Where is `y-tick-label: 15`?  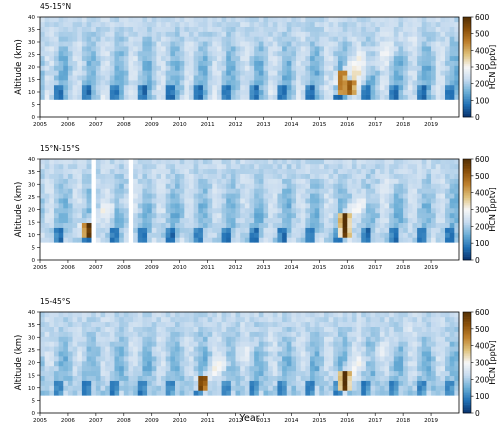
y-tick-label: 15 is located at coordinates (31, 376).